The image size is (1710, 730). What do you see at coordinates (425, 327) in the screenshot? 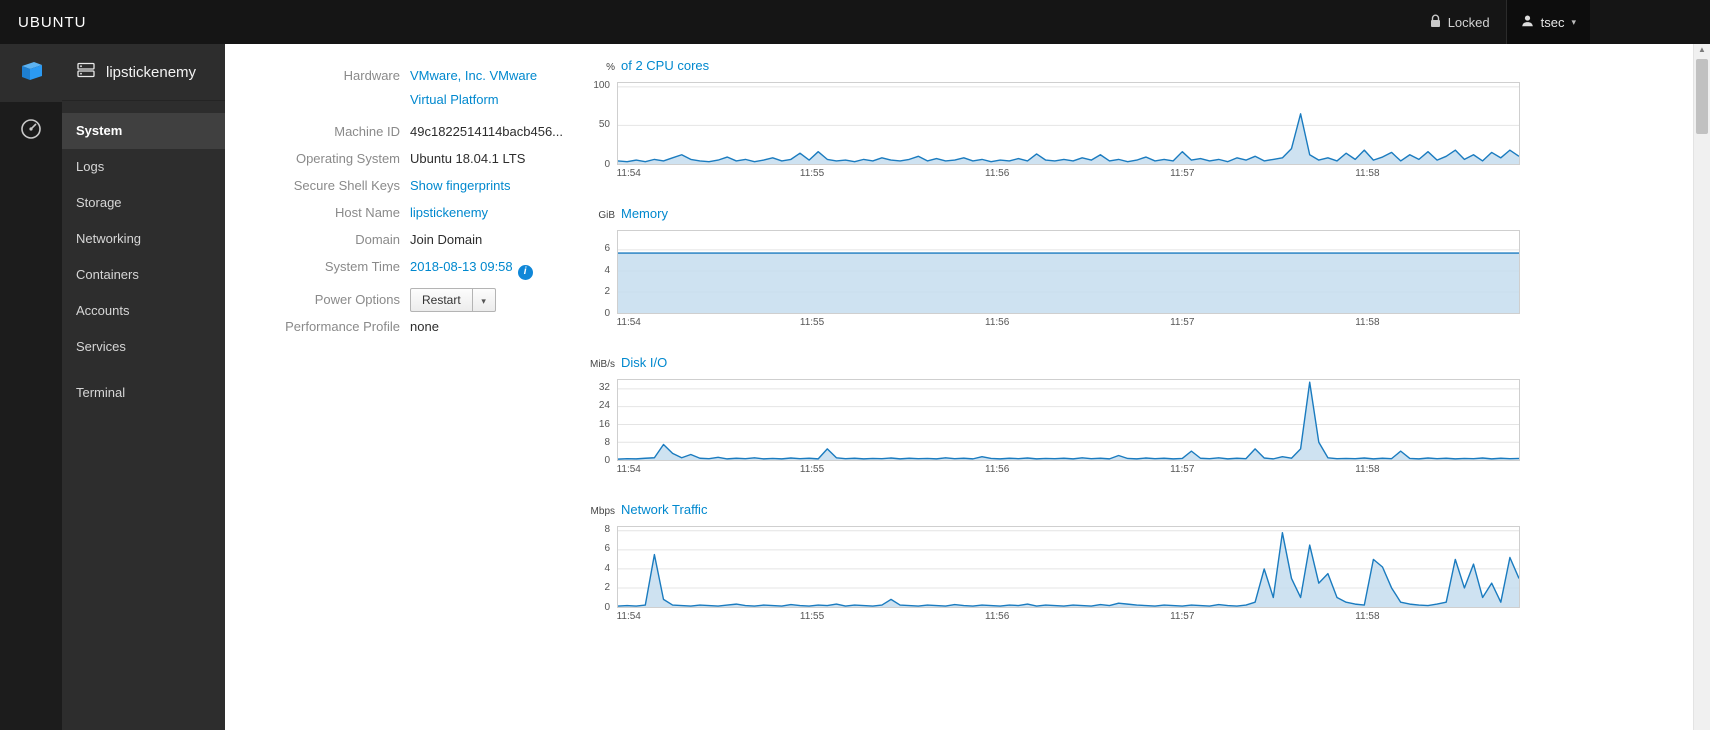
I see `info-row-performance-profile: Performance Profile none` at bounding box center [425, 327].